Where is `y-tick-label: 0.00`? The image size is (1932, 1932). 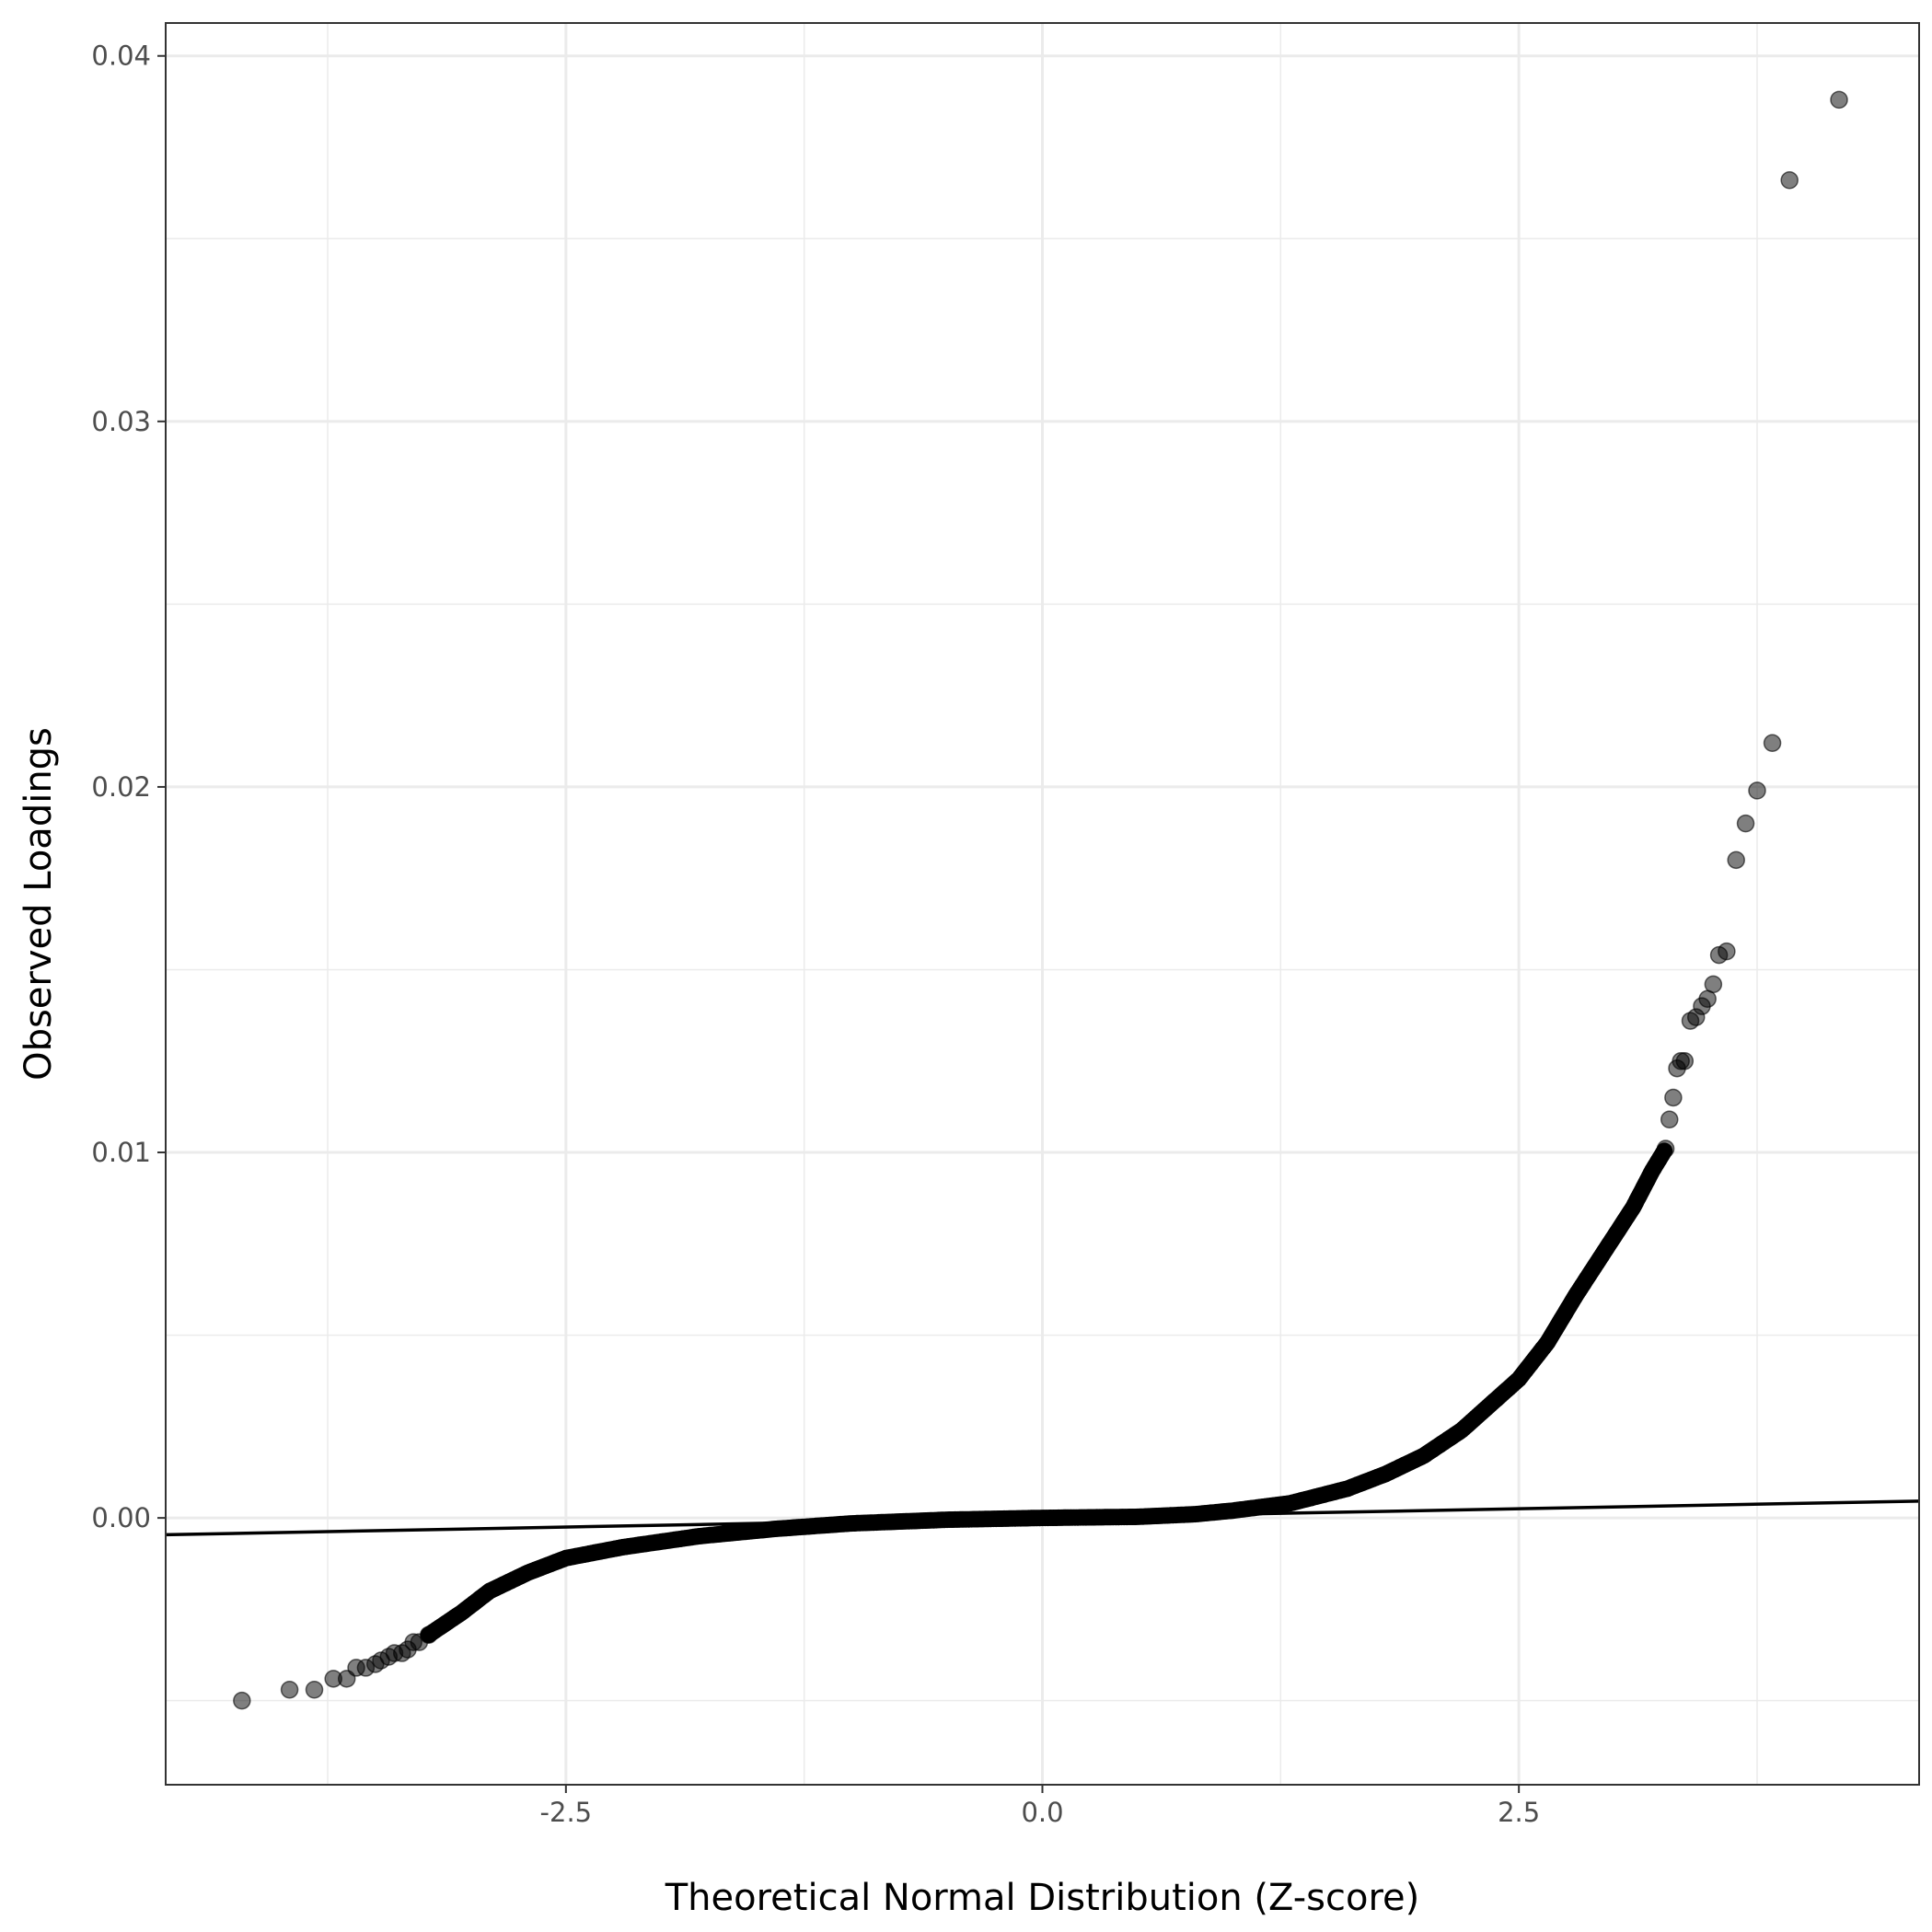 y-tick-label: 0.00 is located at coordinates (121, 1518).